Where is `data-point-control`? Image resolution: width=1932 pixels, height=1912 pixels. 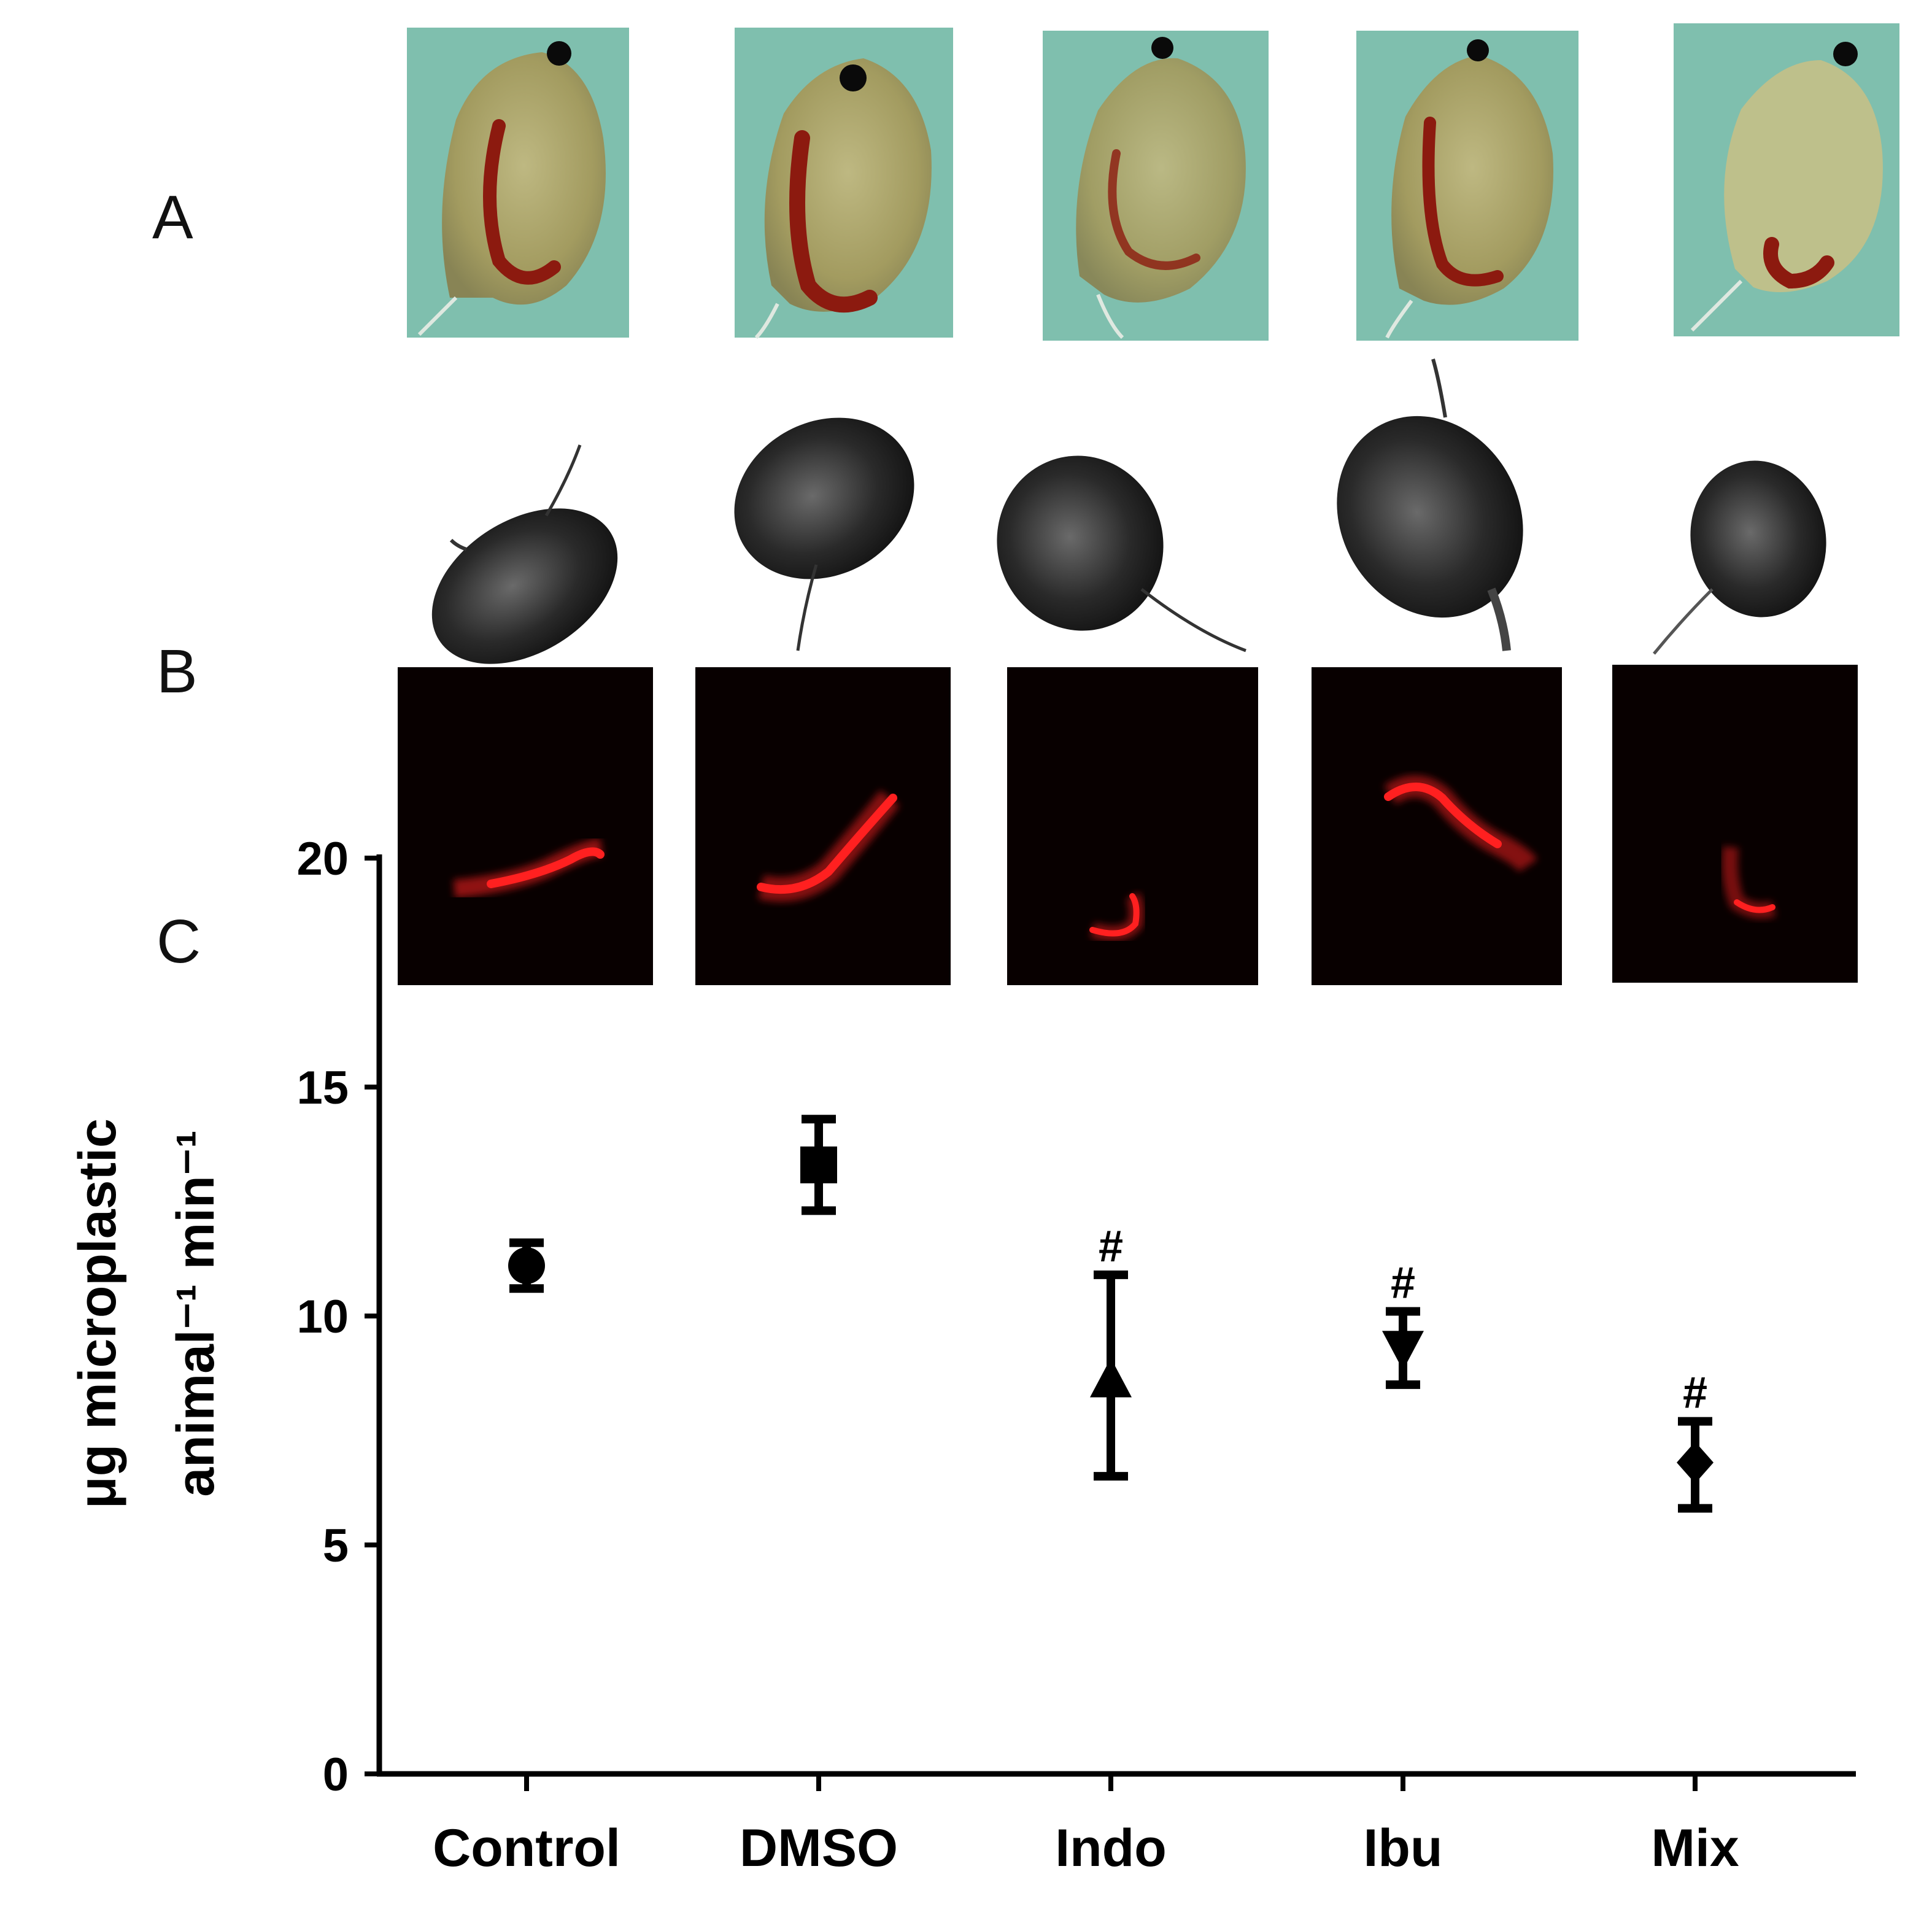
data-point-control is located at coordinates (526, 1265).